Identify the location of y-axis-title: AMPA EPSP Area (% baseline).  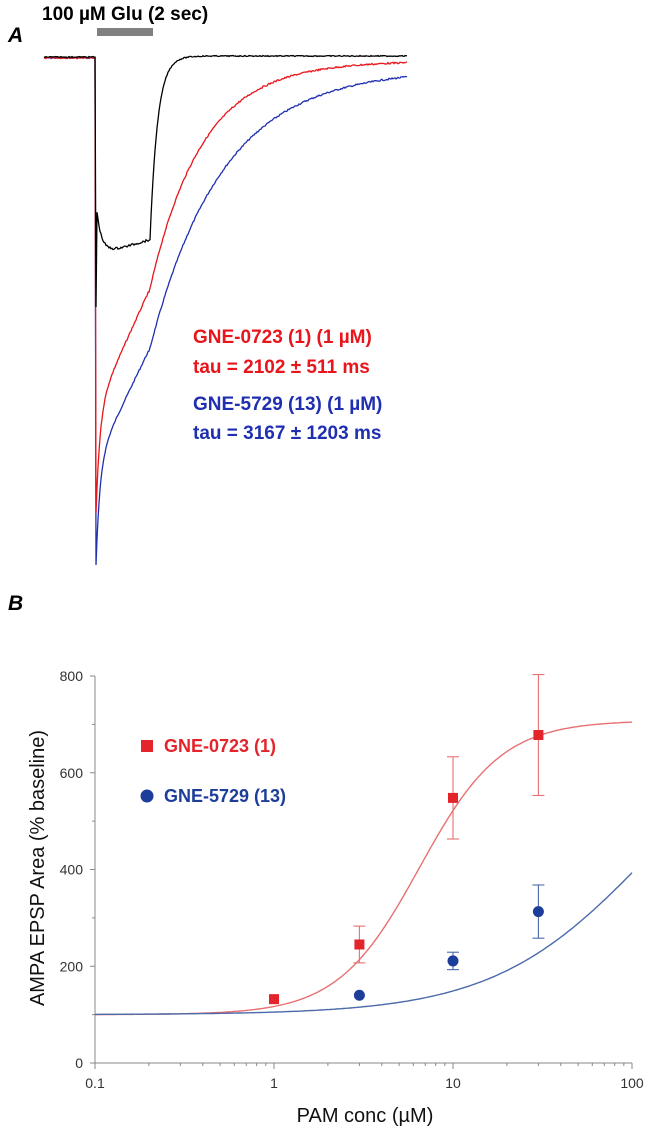
(38, 868).